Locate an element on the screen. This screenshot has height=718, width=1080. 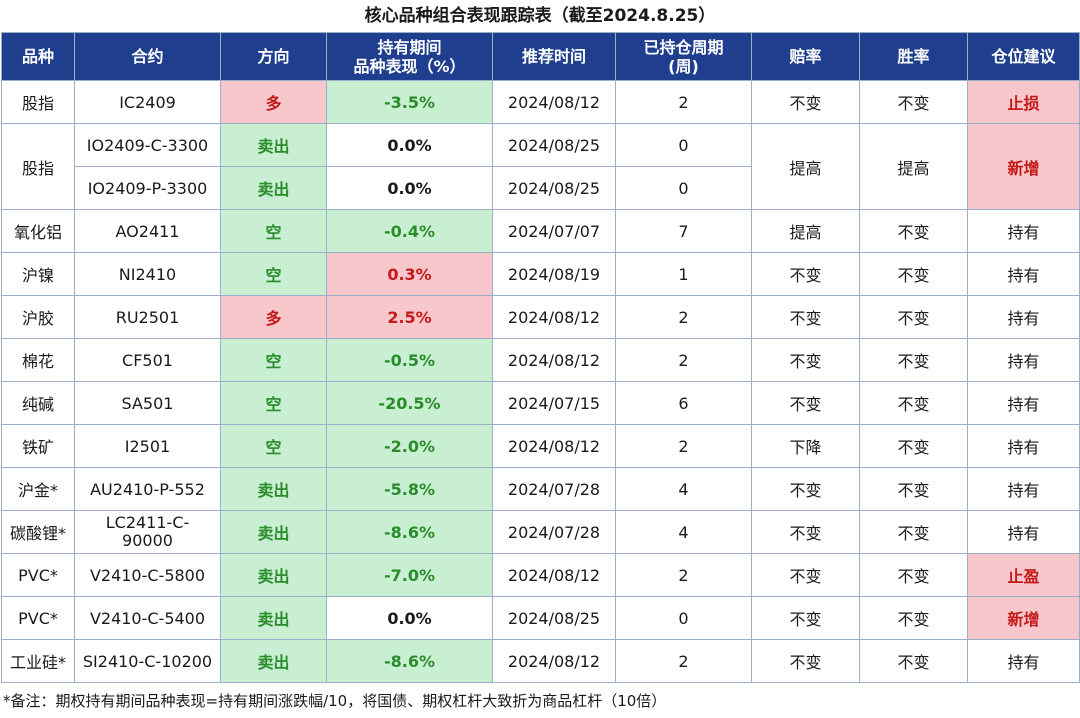
header-odds: 赔率 is located at coordinates (805, 56).